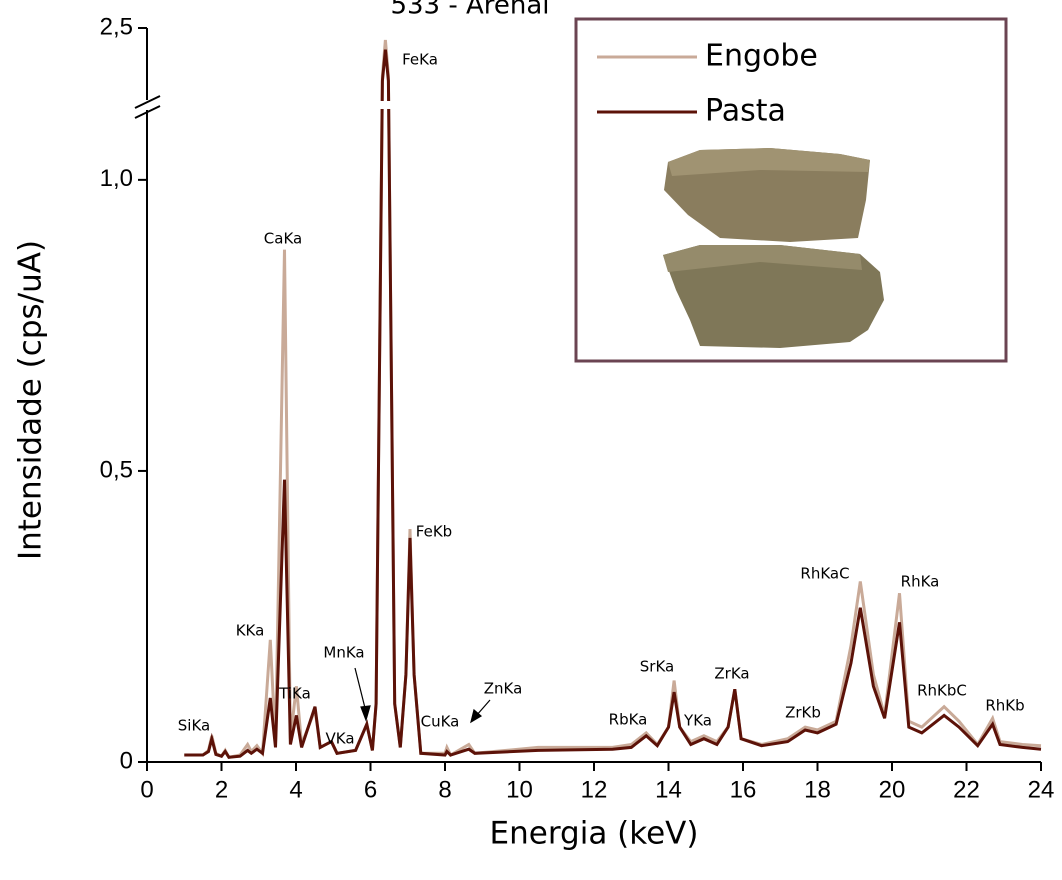 The width and height of the screenshot is (1062, 880). What do you see at coordinates (440, 722) in the screenshot?
I see `peak-label: CuKa` at bounding box center [440, 722].